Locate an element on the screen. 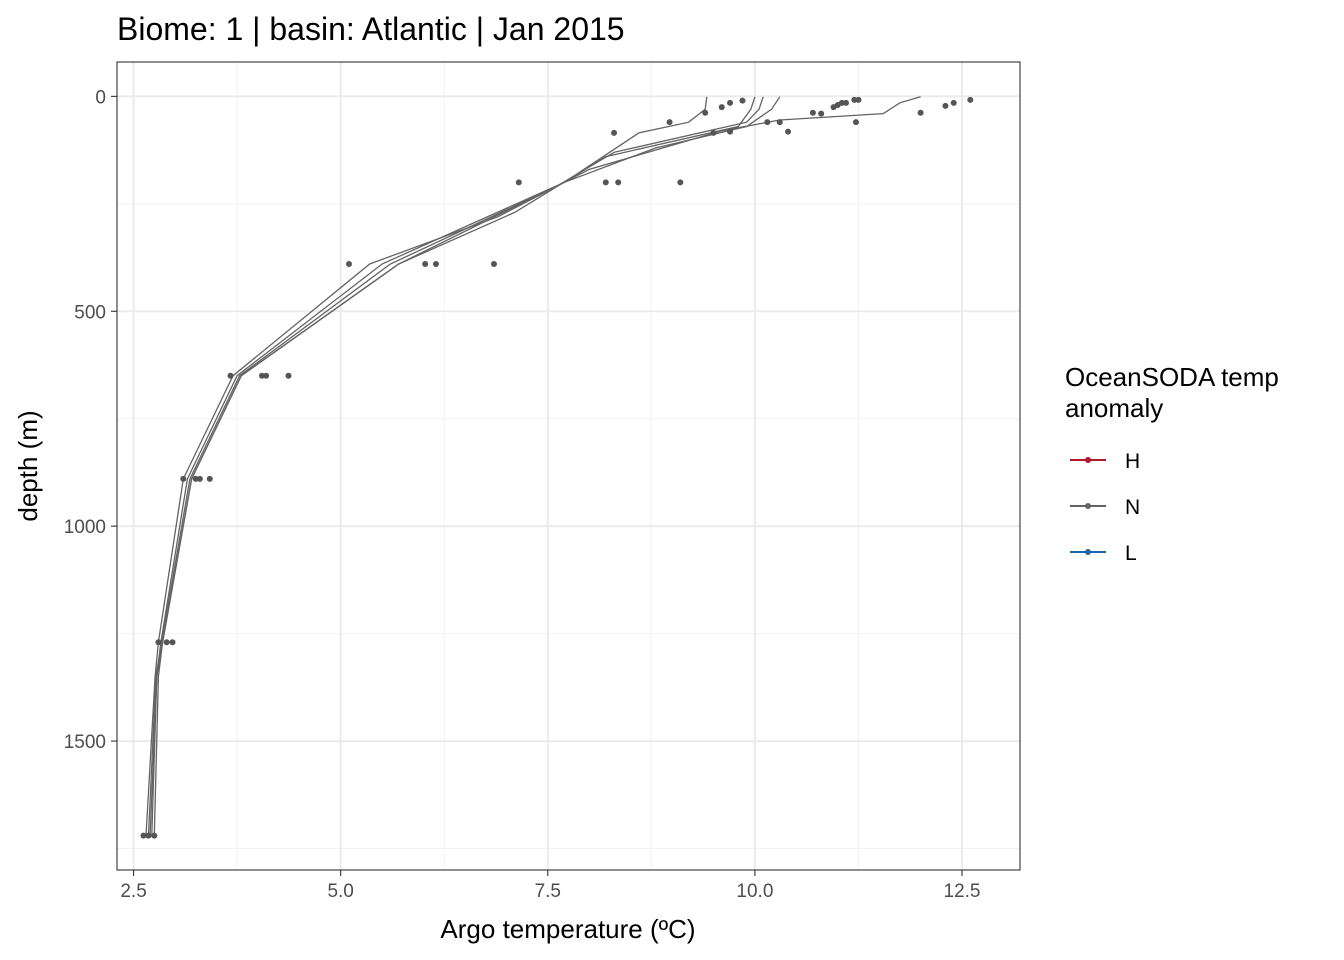  x-tick-label: 5.0 is located at coordinates (340, 891).